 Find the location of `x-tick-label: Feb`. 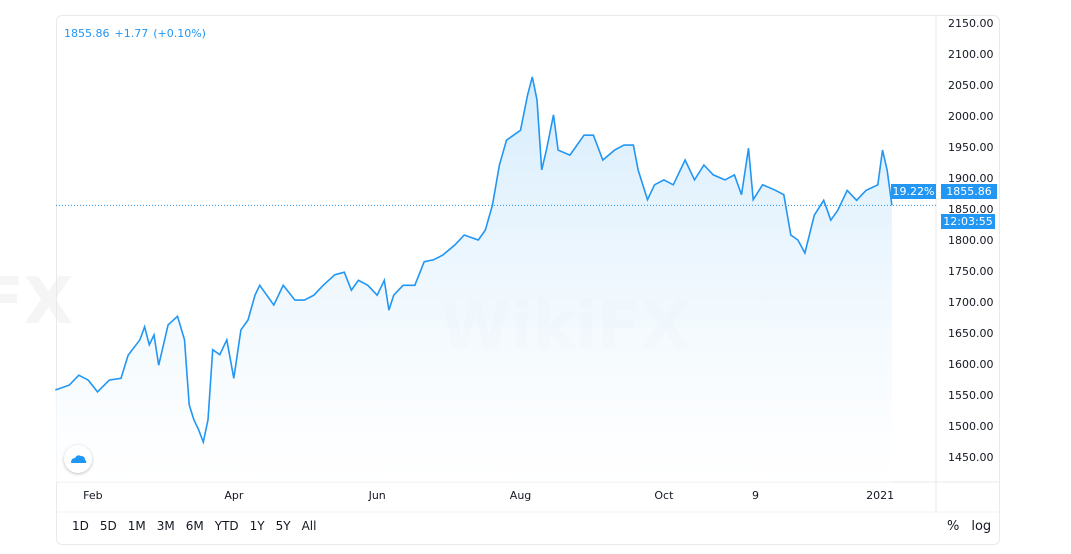

x-tick-label: Feb is located at coordinates (92, 495).